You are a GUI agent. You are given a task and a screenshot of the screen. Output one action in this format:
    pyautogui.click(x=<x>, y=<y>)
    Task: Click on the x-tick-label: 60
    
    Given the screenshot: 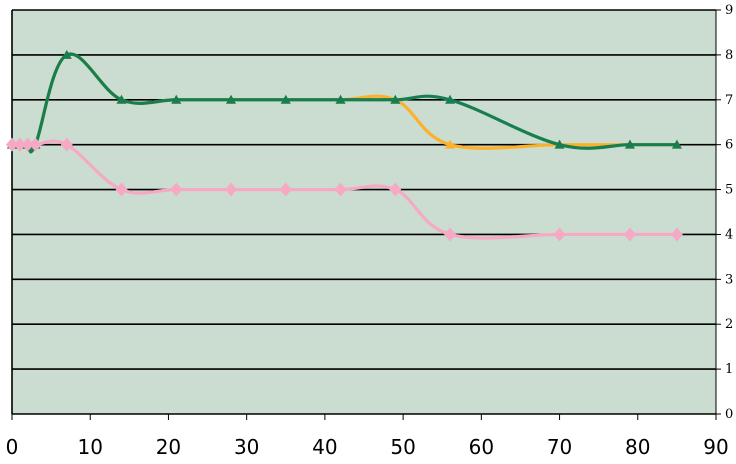 What is the action you would take?
    pyautogui.click(x=481, y=447)
    